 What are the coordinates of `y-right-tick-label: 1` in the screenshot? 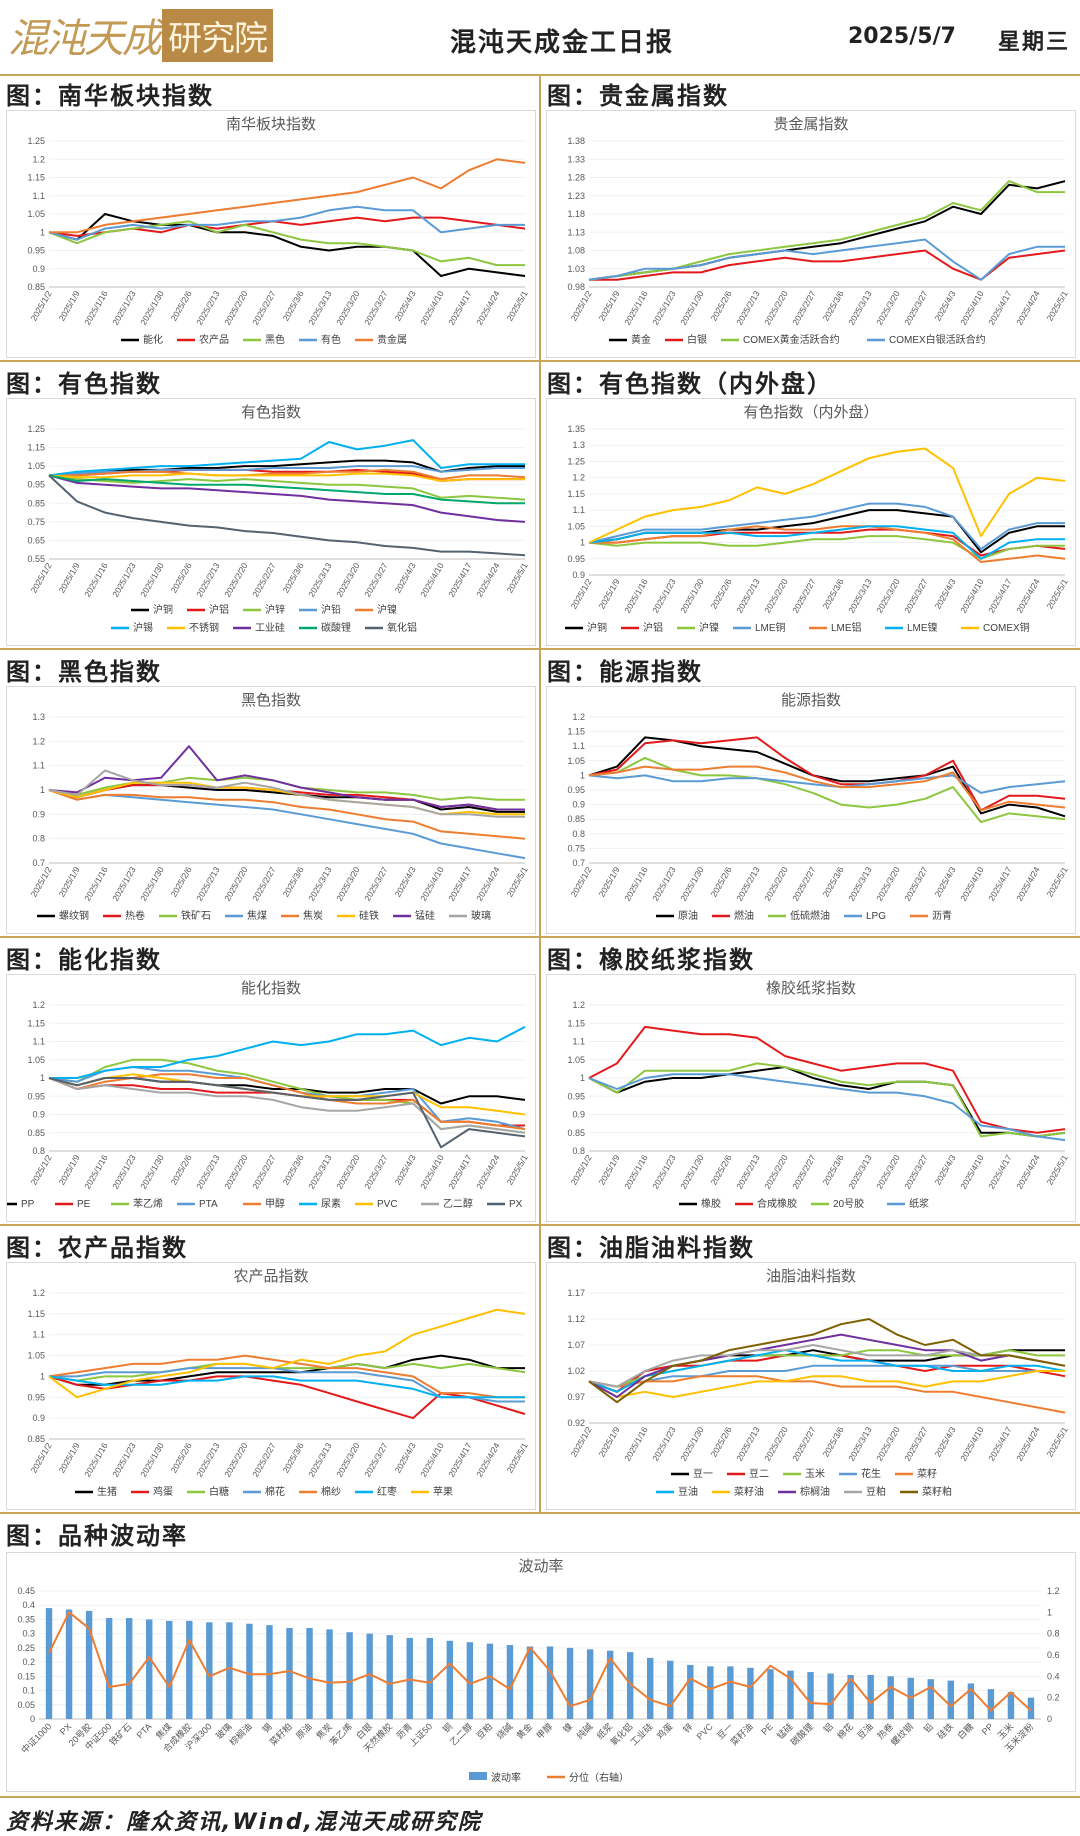 It's located at (1049, 1612).